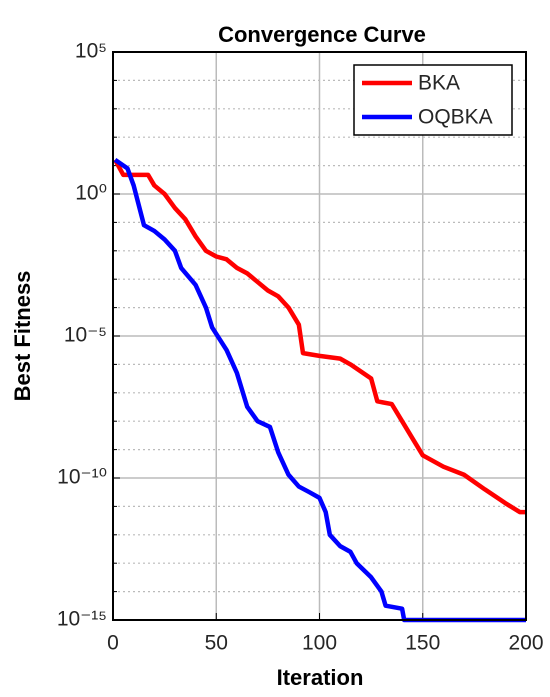 The height and width of the screenshot is (697, 550). What do you see at coordinates (319, 643) in the screenshot?
I see `x-tick-label: 100` at bounding box center [319, 643].